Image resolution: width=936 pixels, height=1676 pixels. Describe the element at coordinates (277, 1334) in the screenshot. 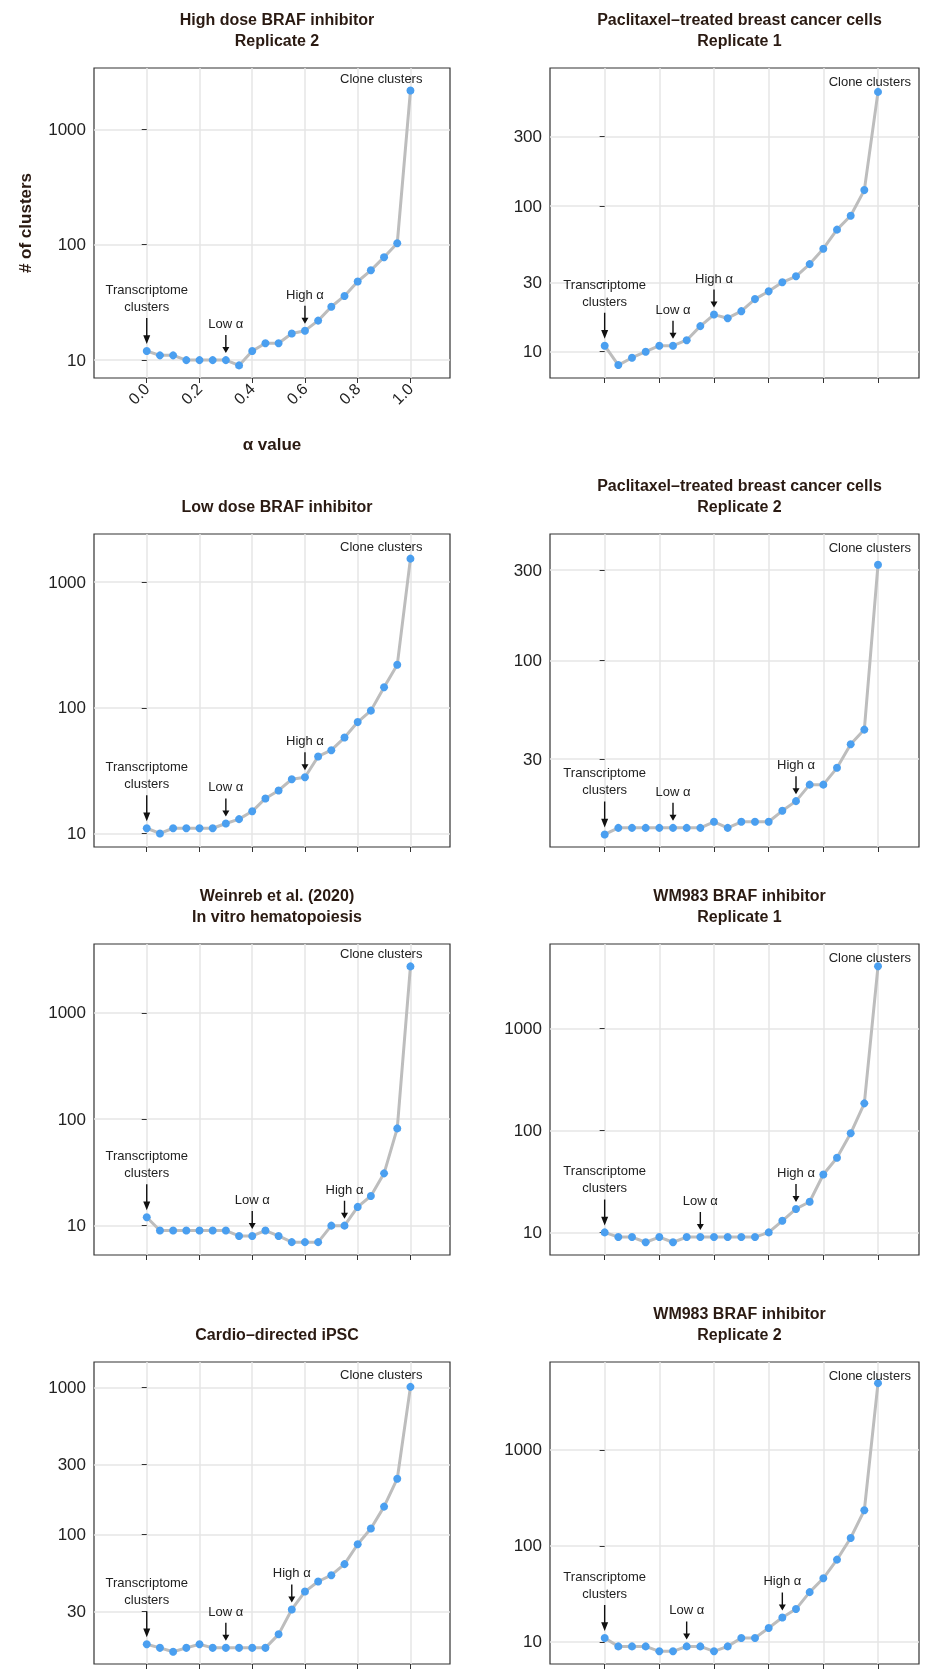

I see `chart-title: Cardio–directed iPSC` at that location.